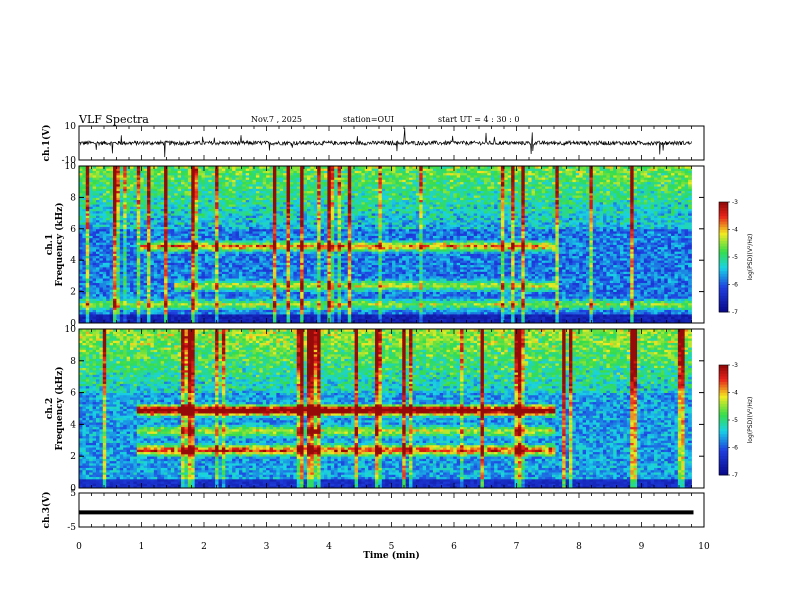 This screenshot has width=792, height=612. Describe the element at coordinates (73, 489) in the screenshot. I see `y-tick-label: 0` at that location.